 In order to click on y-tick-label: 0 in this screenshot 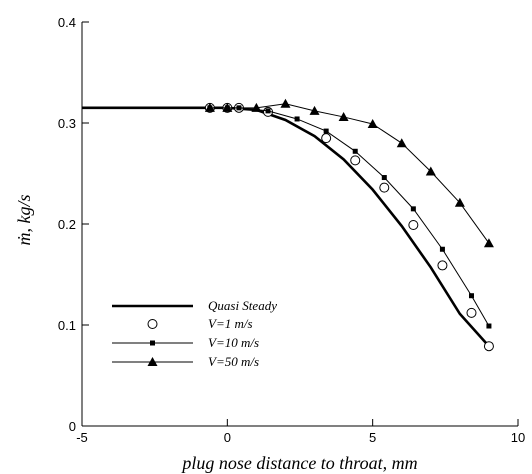, I will do `click(72, 426)`.